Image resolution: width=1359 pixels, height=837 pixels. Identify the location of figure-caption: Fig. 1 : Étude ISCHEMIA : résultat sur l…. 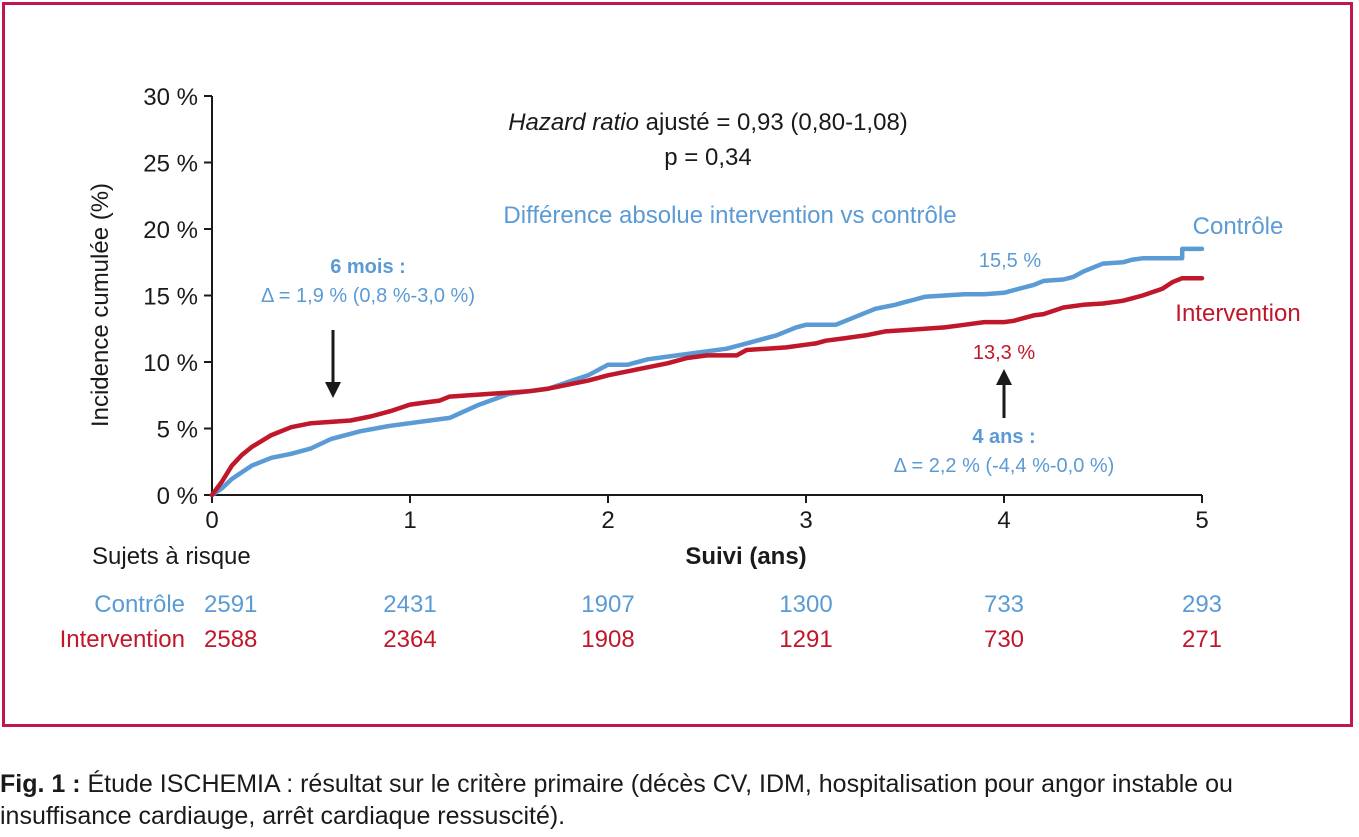
(679, 800).